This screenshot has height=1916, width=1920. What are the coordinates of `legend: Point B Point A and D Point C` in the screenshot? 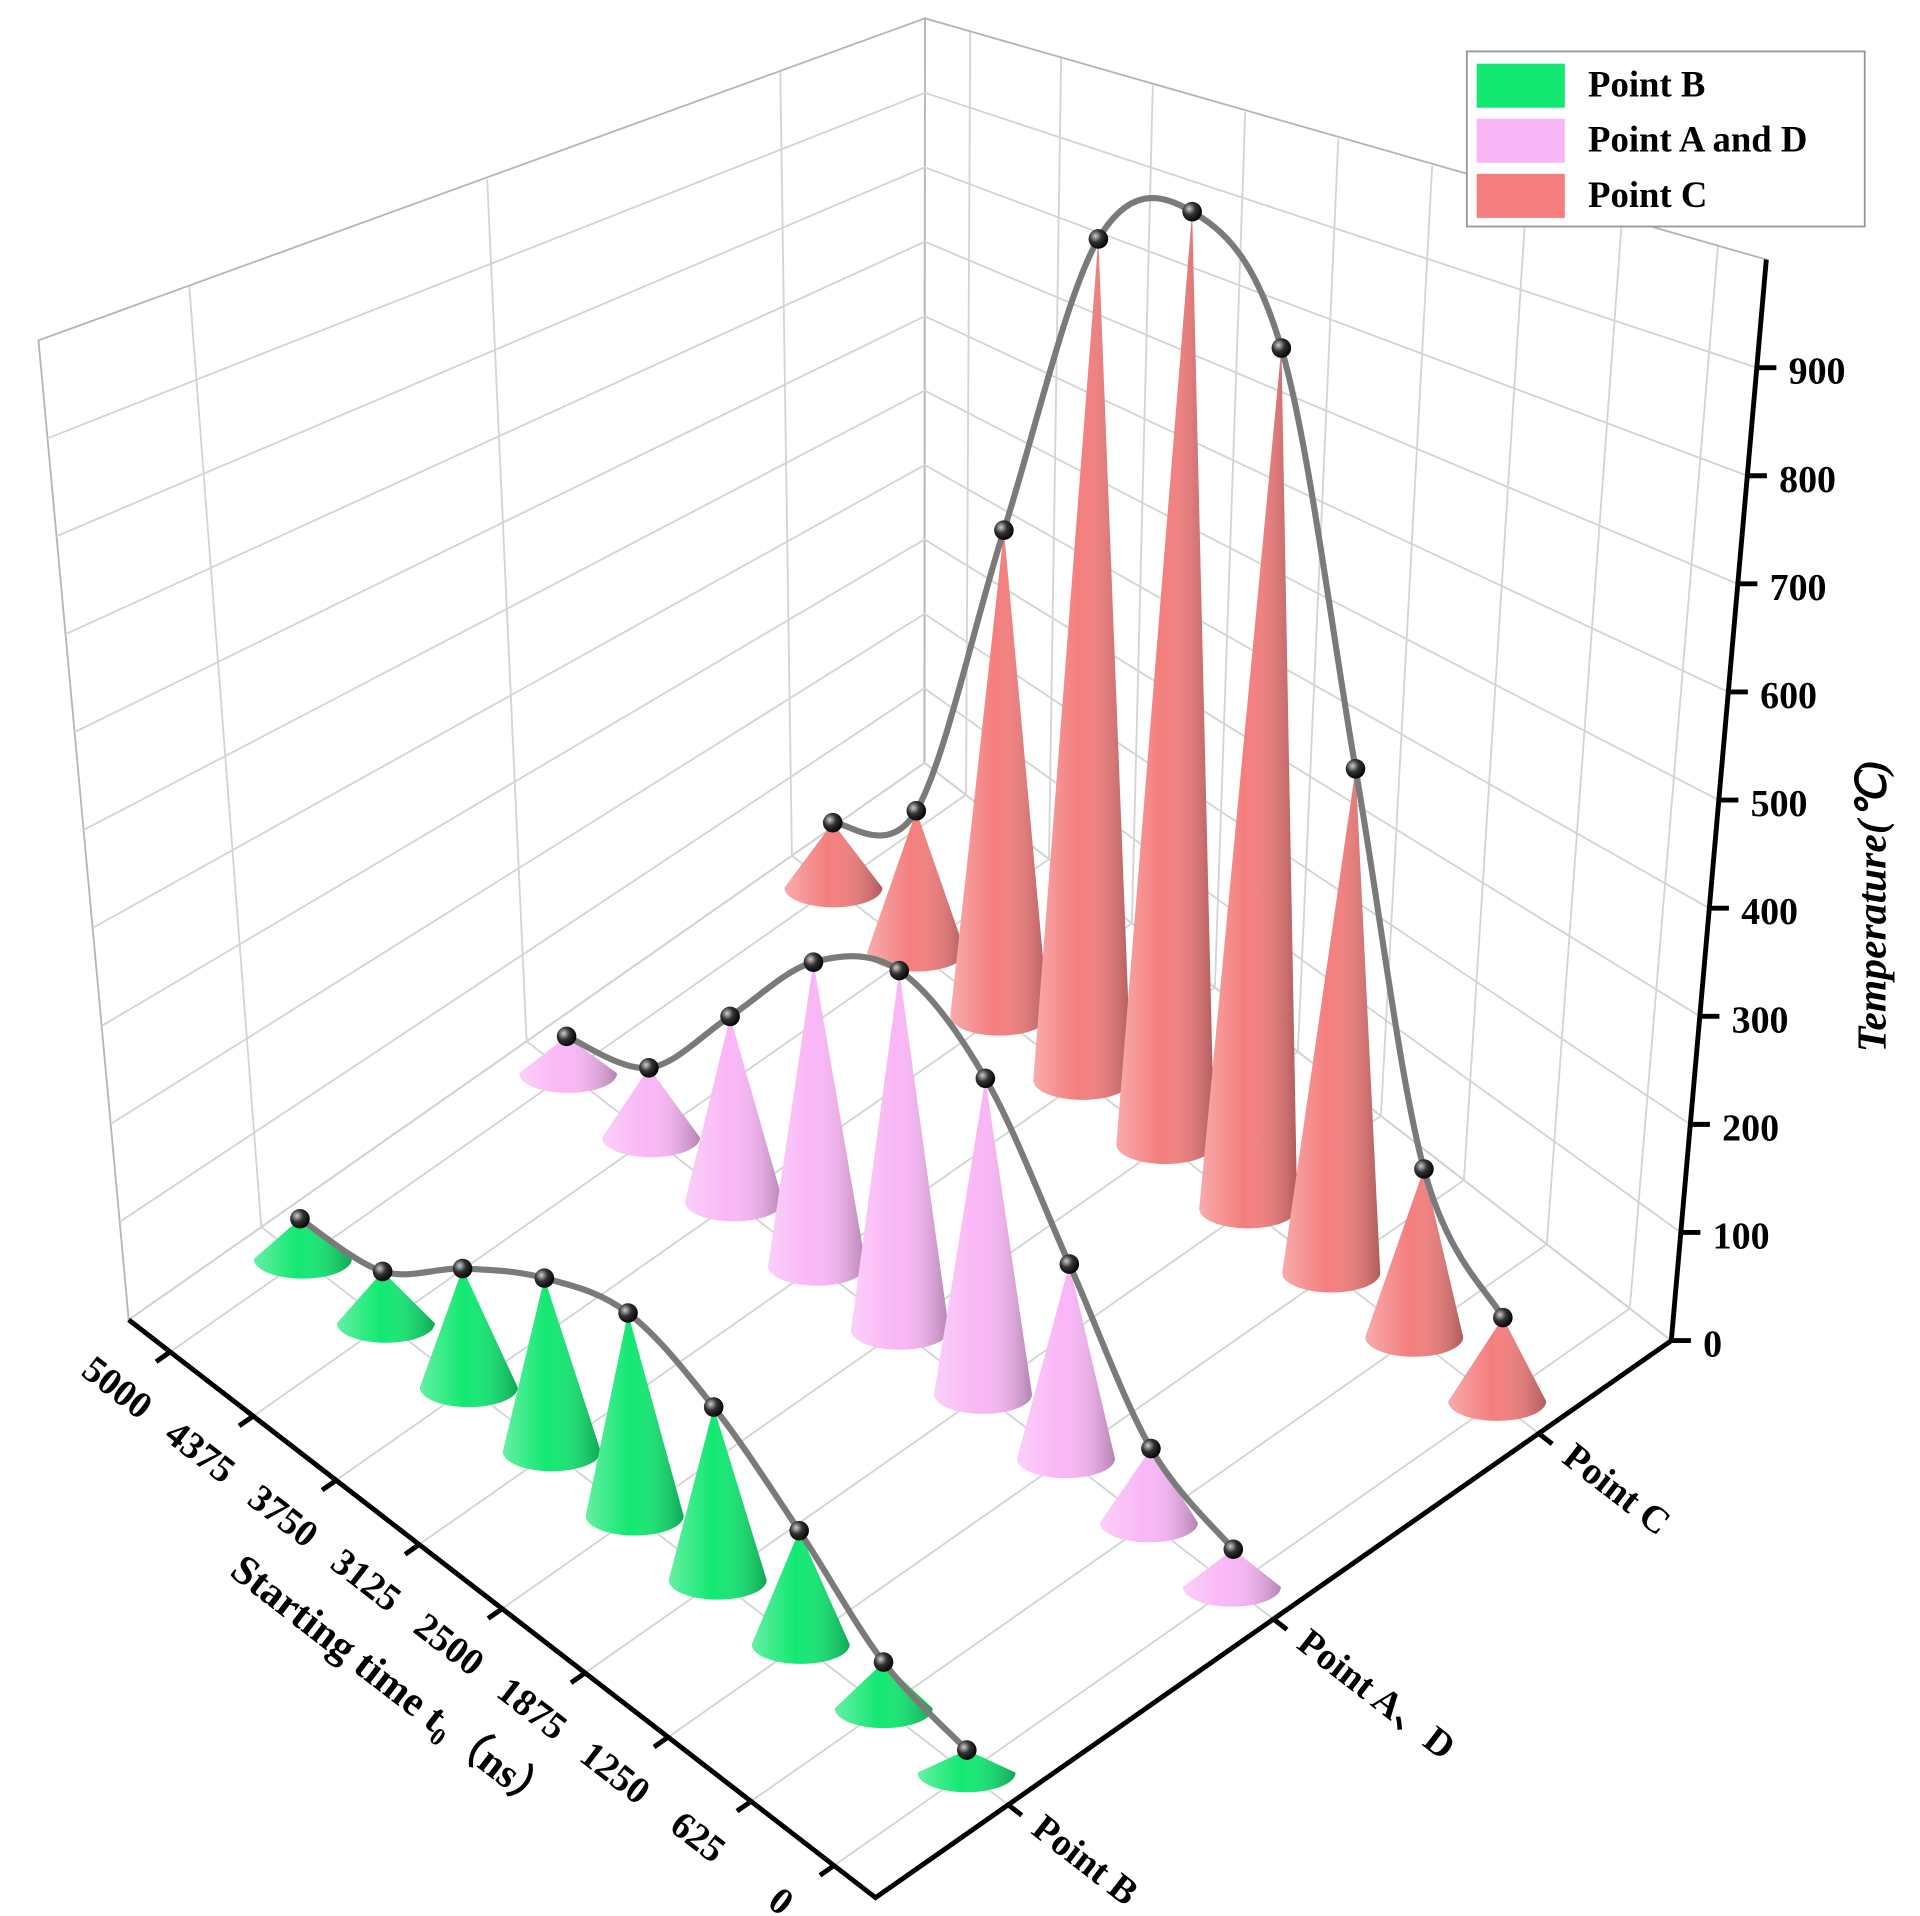 It's located at (1665, 139).